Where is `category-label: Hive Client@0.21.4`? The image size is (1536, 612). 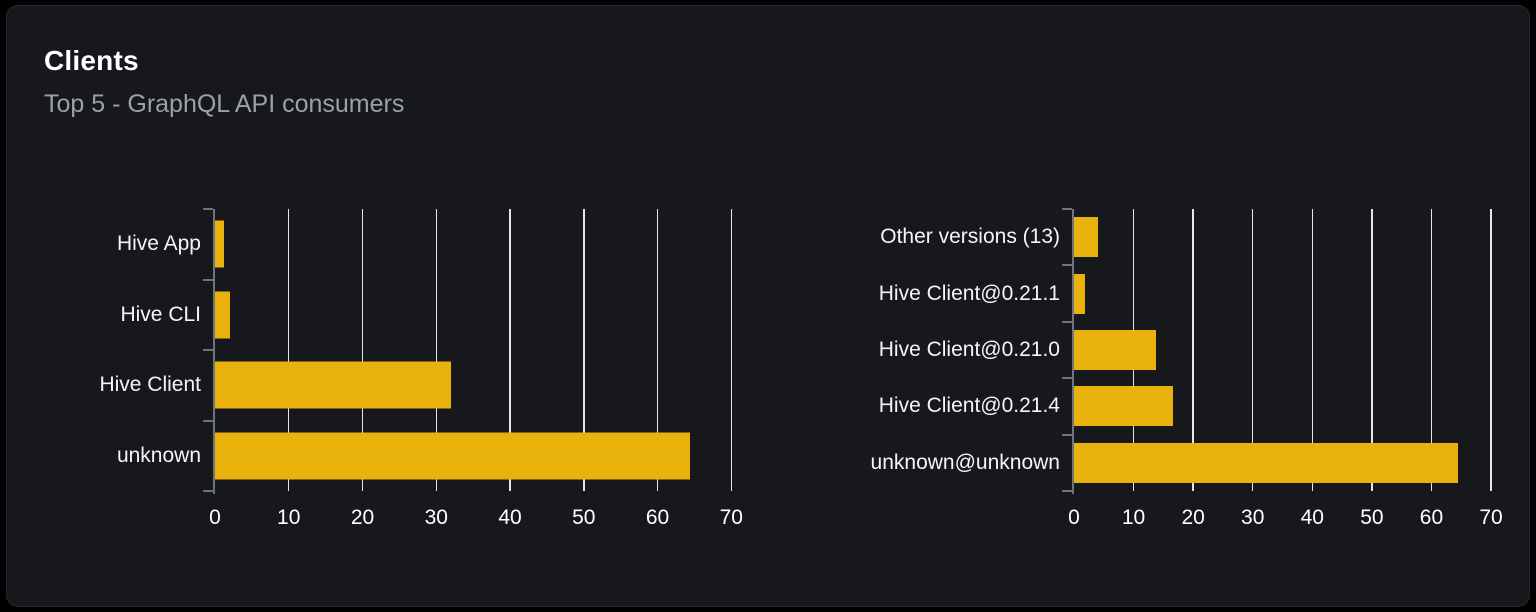 category-label: Hive Client@0.21.4 is located at coordinates (969, 406).